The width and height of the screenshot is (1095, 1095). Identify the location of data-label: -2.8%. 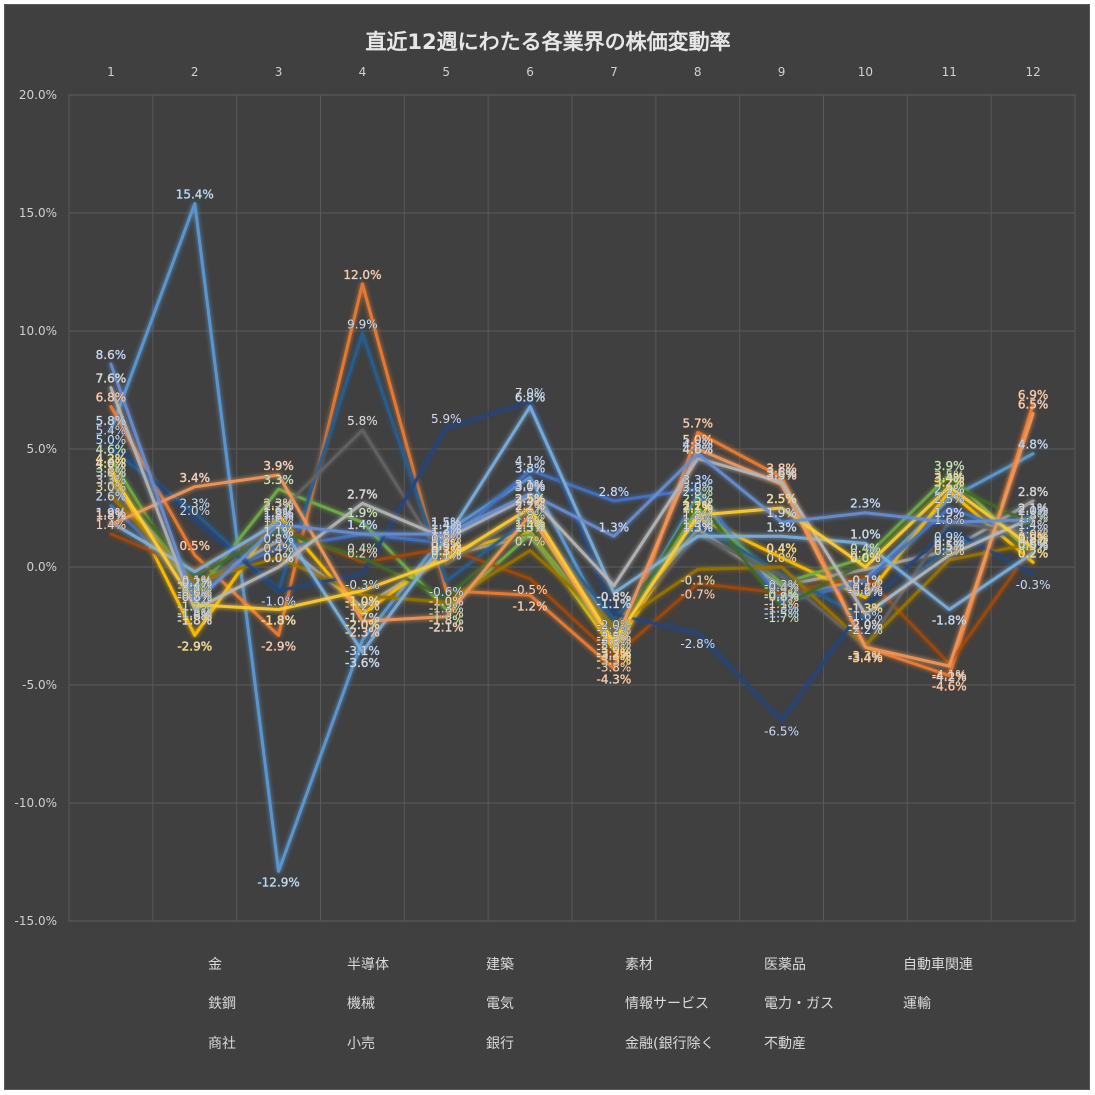
(614, 644).